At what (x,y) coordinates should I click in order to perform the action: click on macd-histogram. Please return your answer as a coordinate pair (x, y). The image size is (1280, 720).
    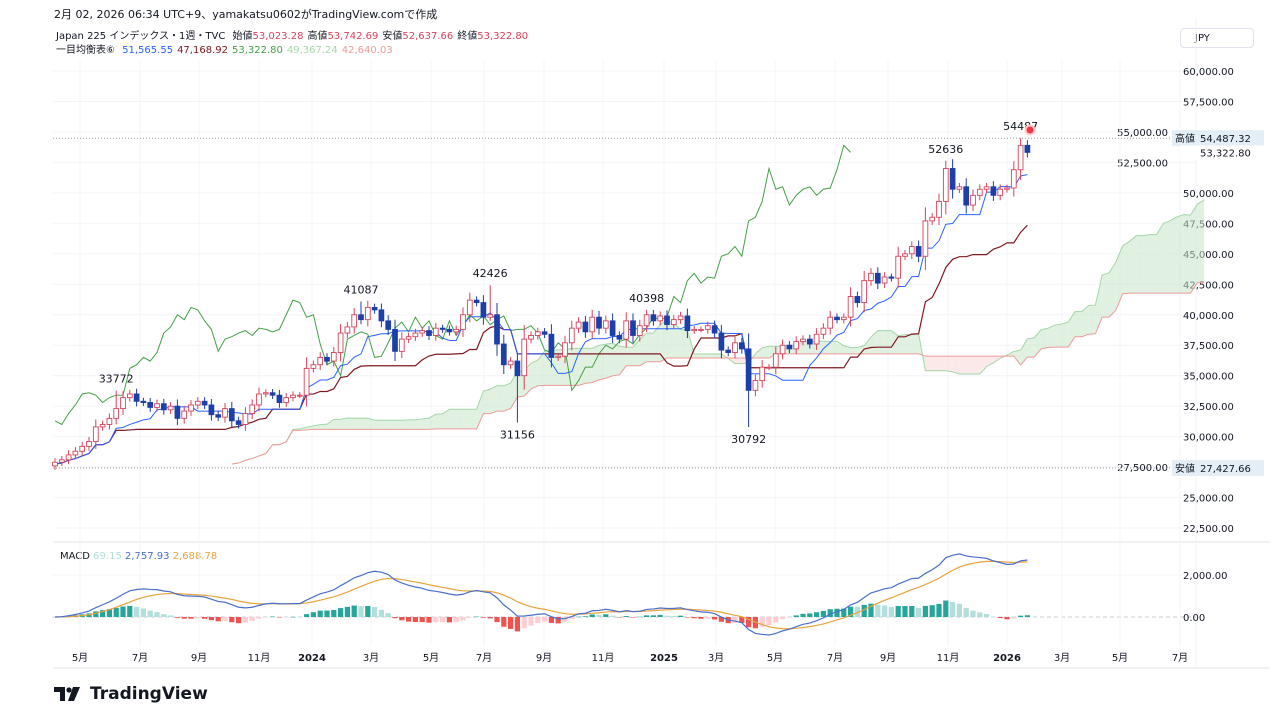
    Looking at the image, I should click on (541, 616).